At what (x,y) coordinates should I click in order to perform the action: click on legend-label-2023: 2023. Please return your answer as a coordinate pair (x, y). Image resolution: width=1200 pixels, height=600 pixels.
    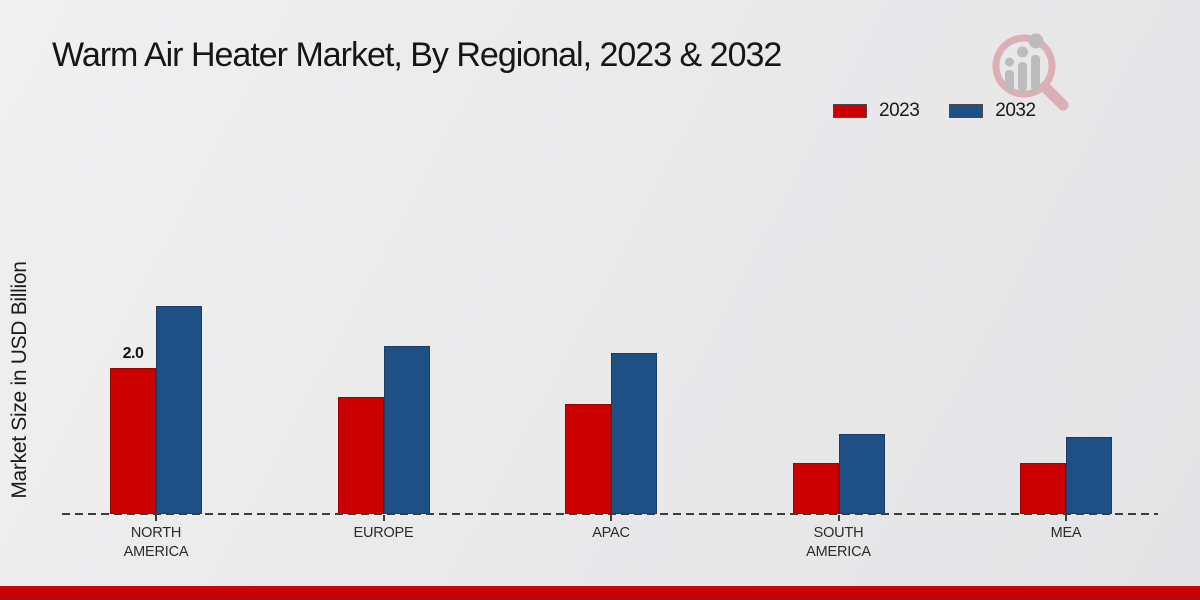
    Looking at the image, I should click on (899, 110).